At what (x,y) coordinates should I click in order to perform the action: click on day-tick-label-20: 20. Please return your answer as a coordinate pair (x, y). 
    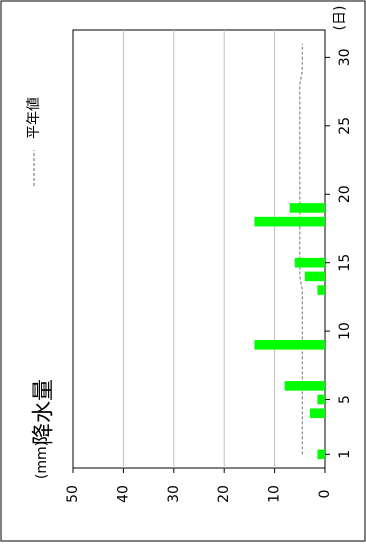
    Looking at the image, I should click on (345, 194).